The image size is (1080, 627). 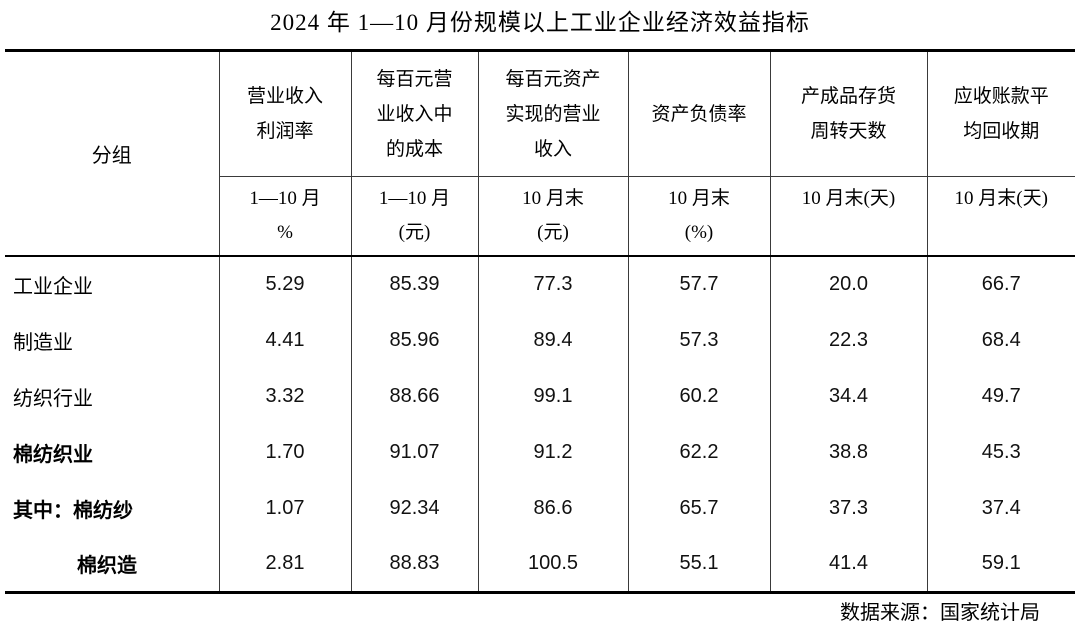 What do you see at coordinates (552, 216) in the screenshot?
I see `unit-cell: 10 月末 (元)` at bounding box center [552, 216].